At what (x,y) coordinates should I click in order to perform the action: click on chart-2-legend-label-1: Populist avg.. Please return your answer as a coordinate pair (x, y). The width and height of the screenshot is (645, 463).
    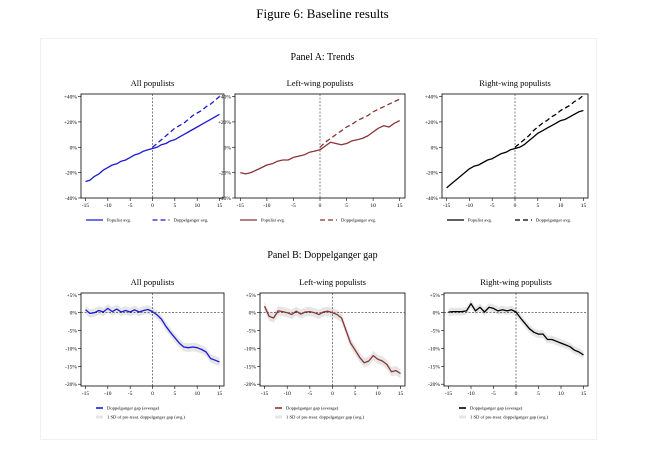
    Looking at the image, I should click on (273, 220).